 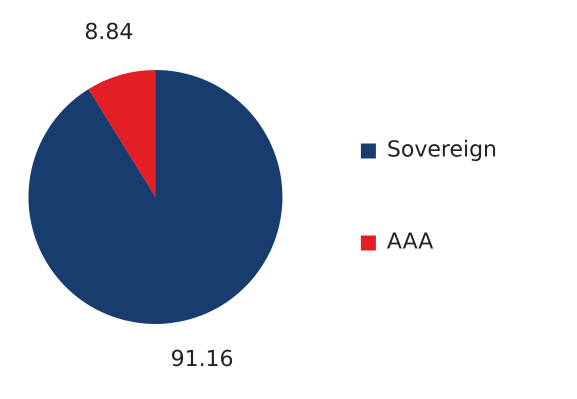 I want to click on data-label: 91.16, so click(x=202, y=359).